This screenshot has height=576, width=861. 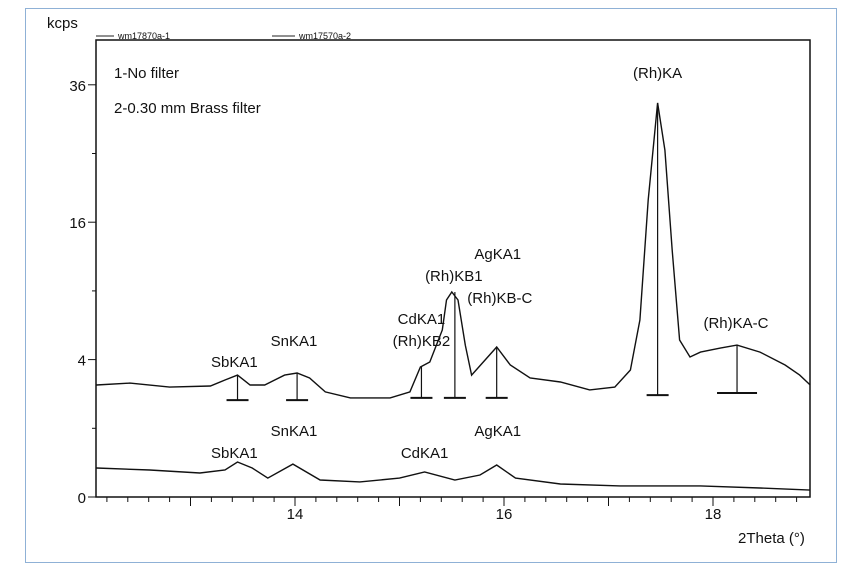 What do you see at coordinates (454, 276) in the screenshot?
I see `peak-label: (Rh)KB1` at bounding box center [454, 276].